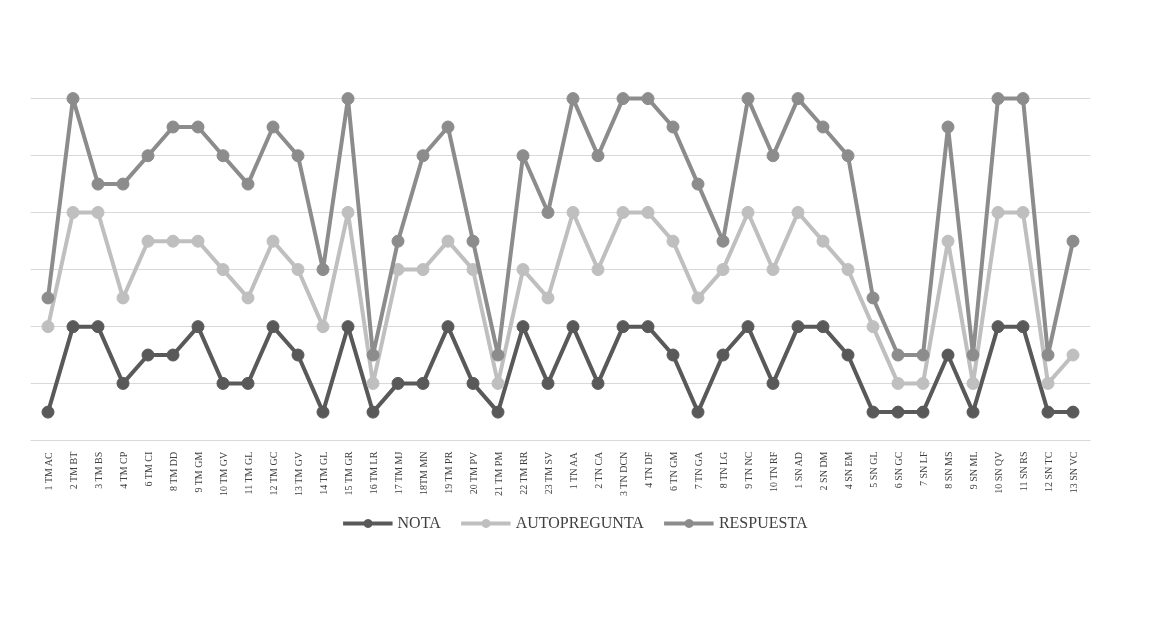  What do you see at coordinates (823, 471) in the screenshot?
I see `x-tick-label: 2 SN DM` at bounding box center [823, 471].